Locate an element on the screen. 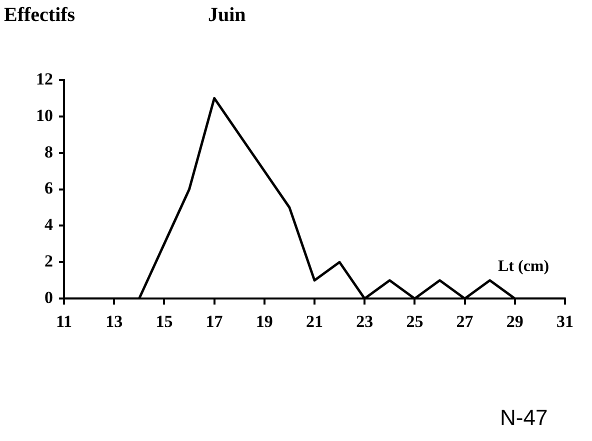 Image resolution: width=592 pixels, height=441 pixels. x-tick-label: 25 is located at coordinates (415, 322).